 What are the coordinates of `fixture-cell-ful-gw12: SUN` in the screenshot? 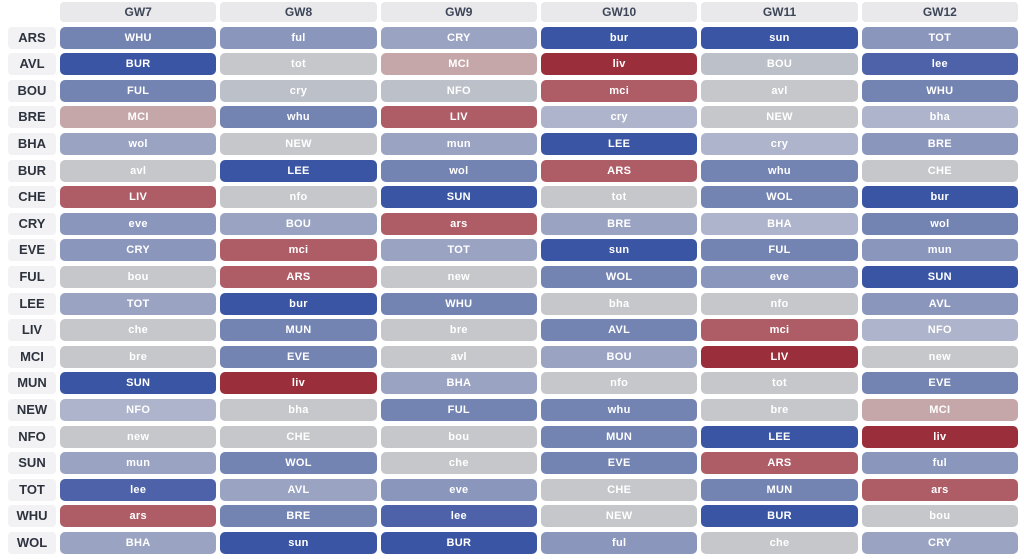 It's located at (939, 276).